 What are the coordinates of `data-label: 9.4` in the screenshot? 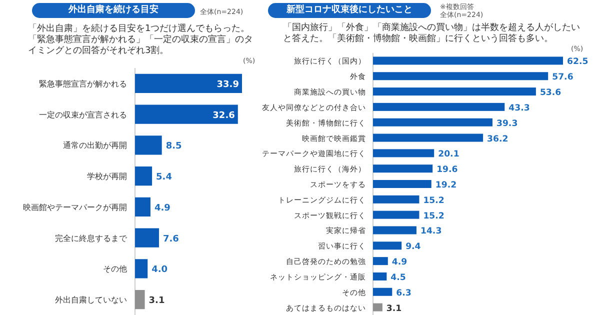 It's located at (413, 247).